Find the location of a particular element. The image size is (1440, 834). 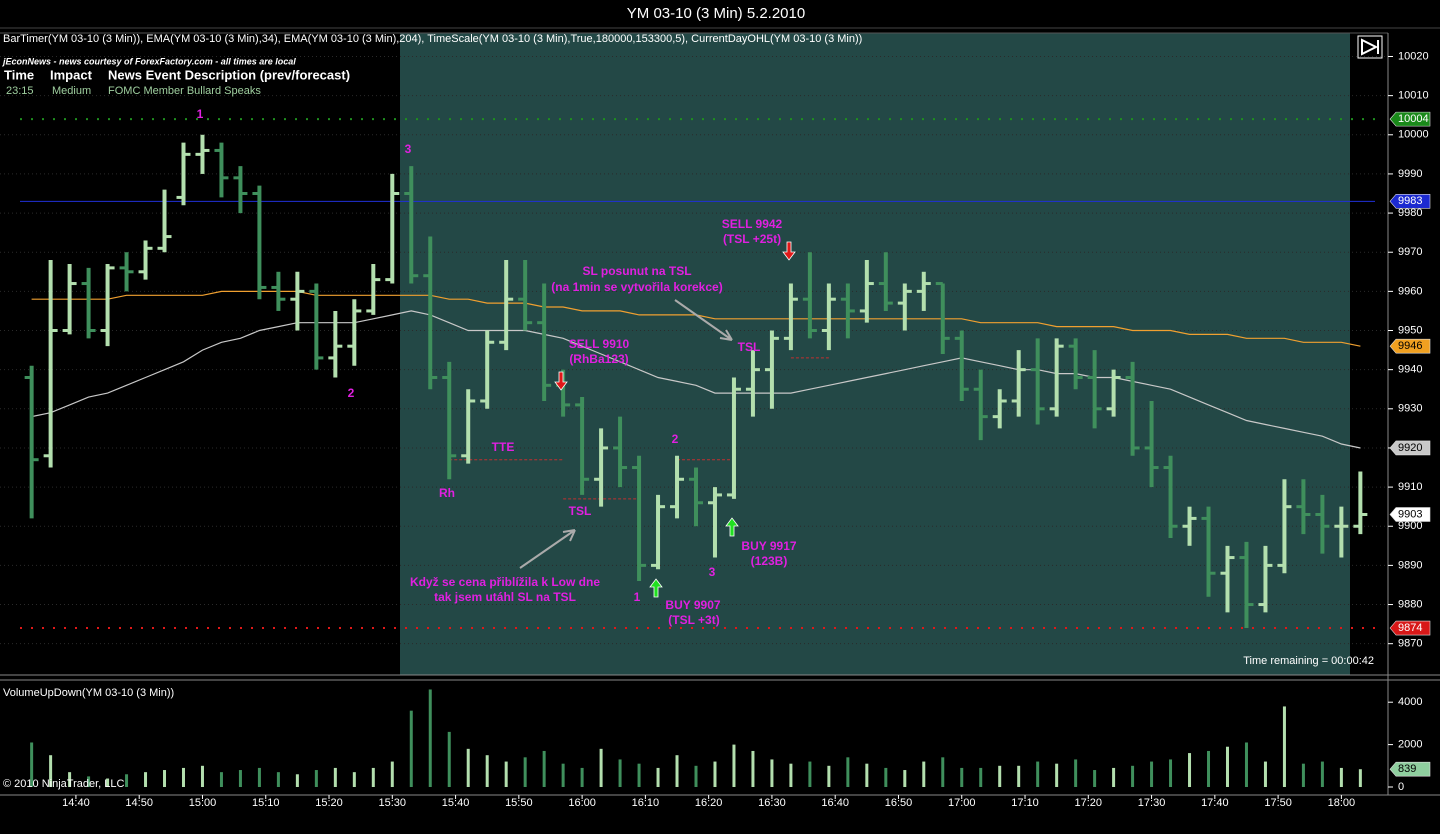

price-marker-label: 9874 is located at coordinates (1410, 628).